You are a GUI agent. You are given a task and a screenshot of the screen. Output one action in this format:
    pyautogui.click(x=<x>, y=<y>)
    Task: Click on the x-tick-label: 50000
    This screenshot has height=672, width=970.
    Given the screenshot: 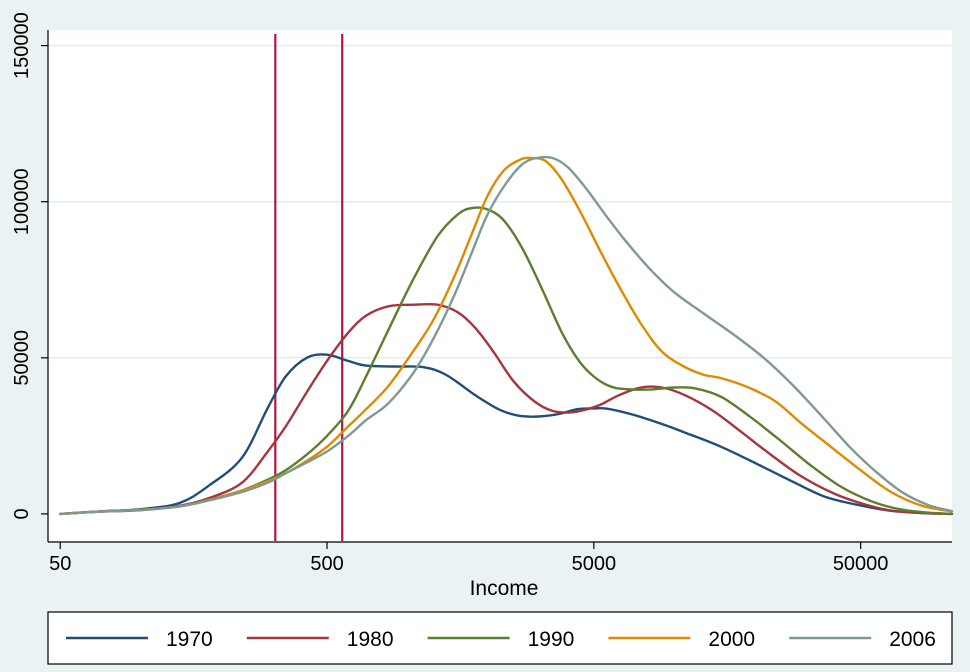 What is the action you would take?
    pyautogui.click(x=861, y=564)
    